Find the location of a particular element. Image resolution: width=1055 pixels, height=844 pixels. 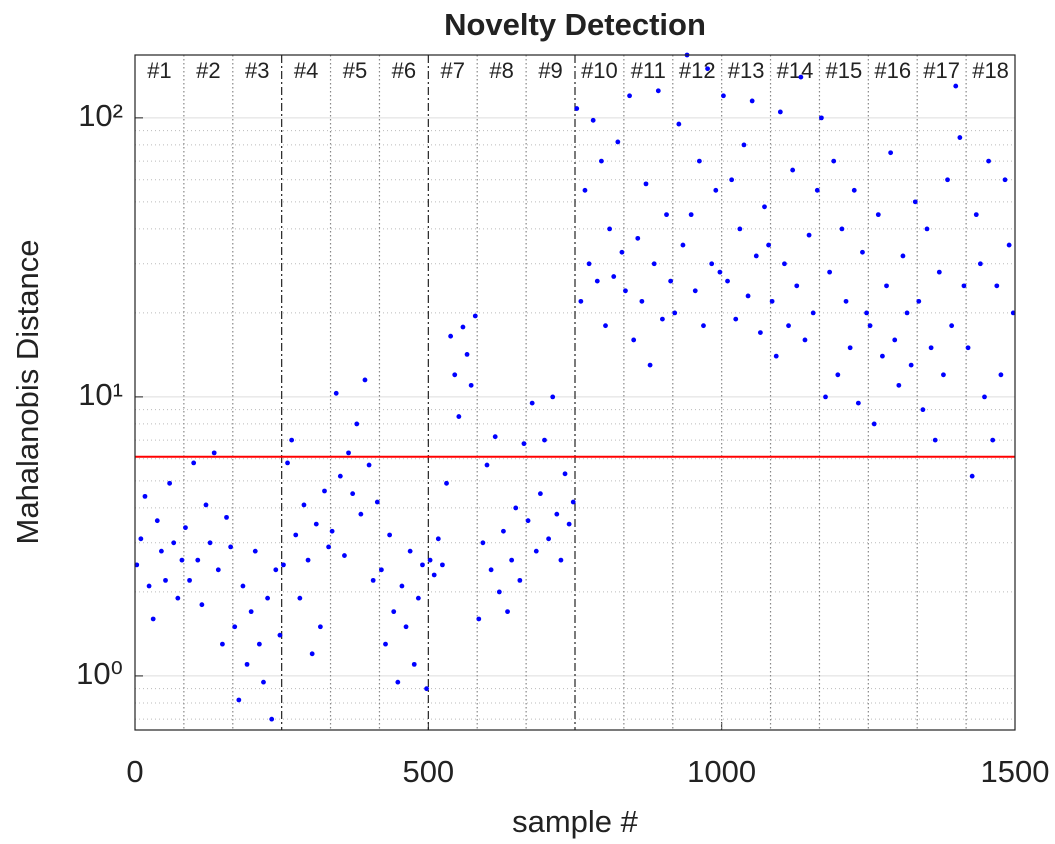

segment-label: #4 is located at coordinates (306, 70).